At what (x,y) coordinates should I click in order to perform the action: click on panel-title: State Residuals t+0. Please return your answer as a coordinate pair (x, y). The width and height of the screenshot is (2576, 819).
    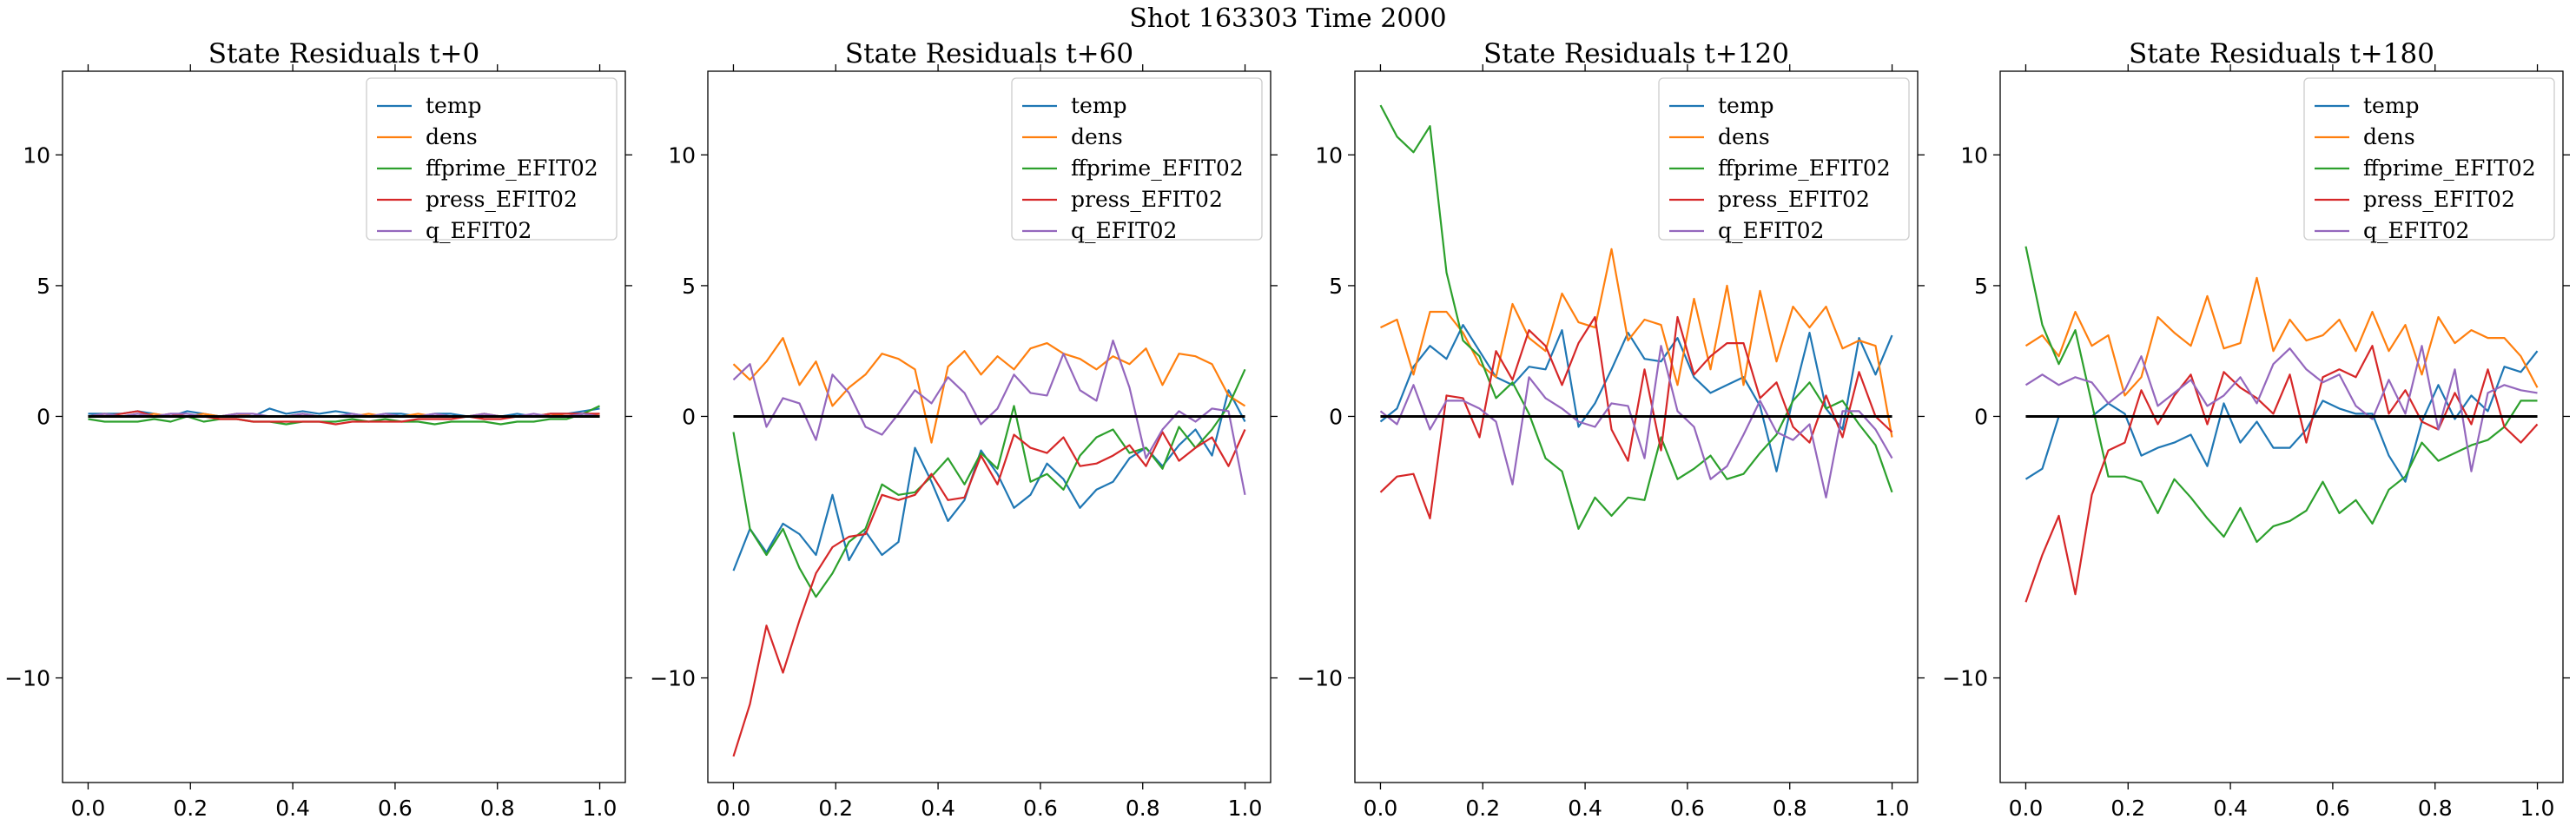
    Looking at the image, I should click on (343, 53).